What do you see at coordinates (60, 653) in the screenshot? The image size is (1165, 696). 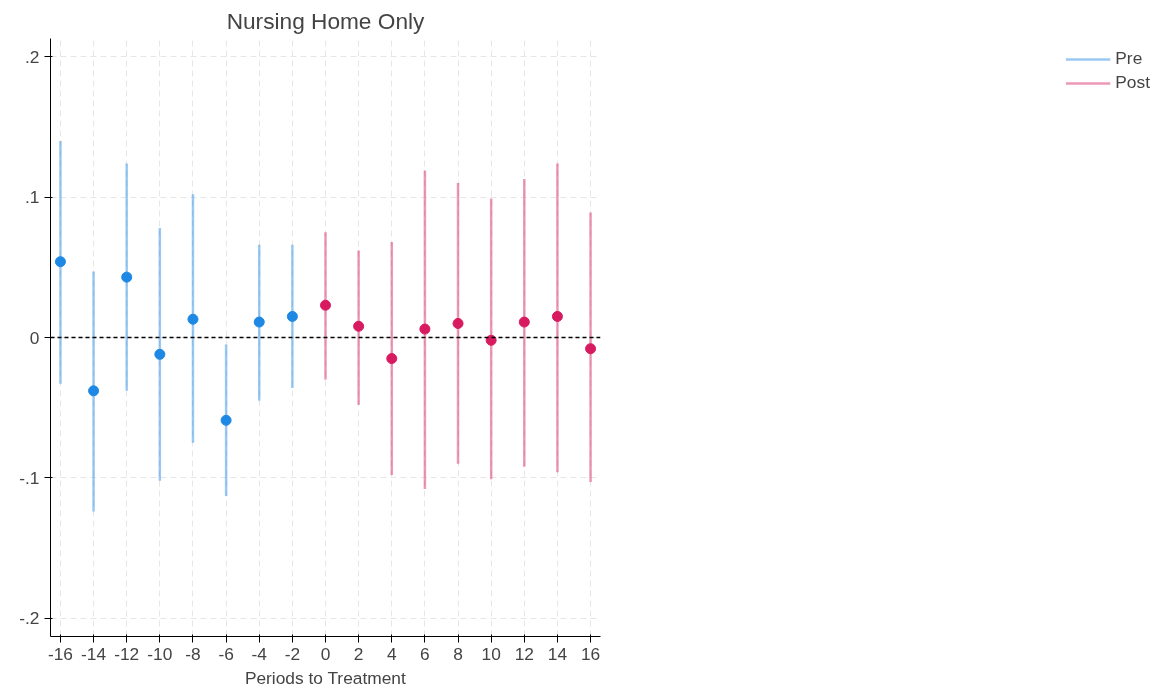 I see `x-tick-label: -16` at bounding box center [60, 653].